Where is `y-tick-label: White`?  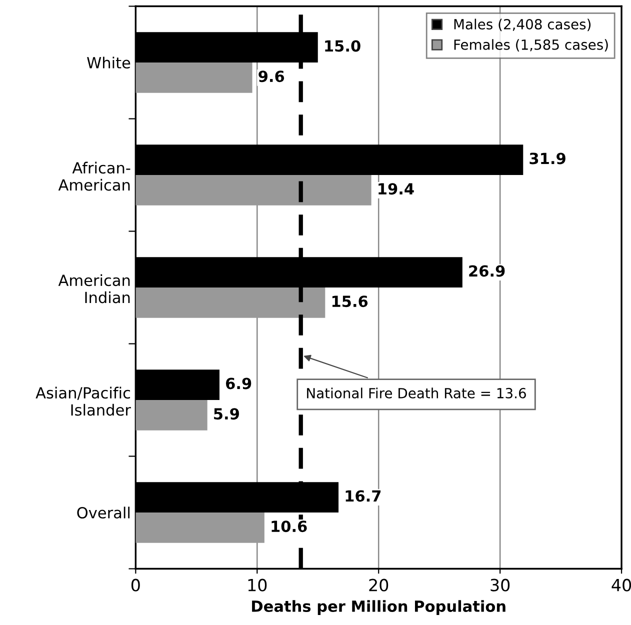 y-tick-label: White is located at coordinates (108, 62).